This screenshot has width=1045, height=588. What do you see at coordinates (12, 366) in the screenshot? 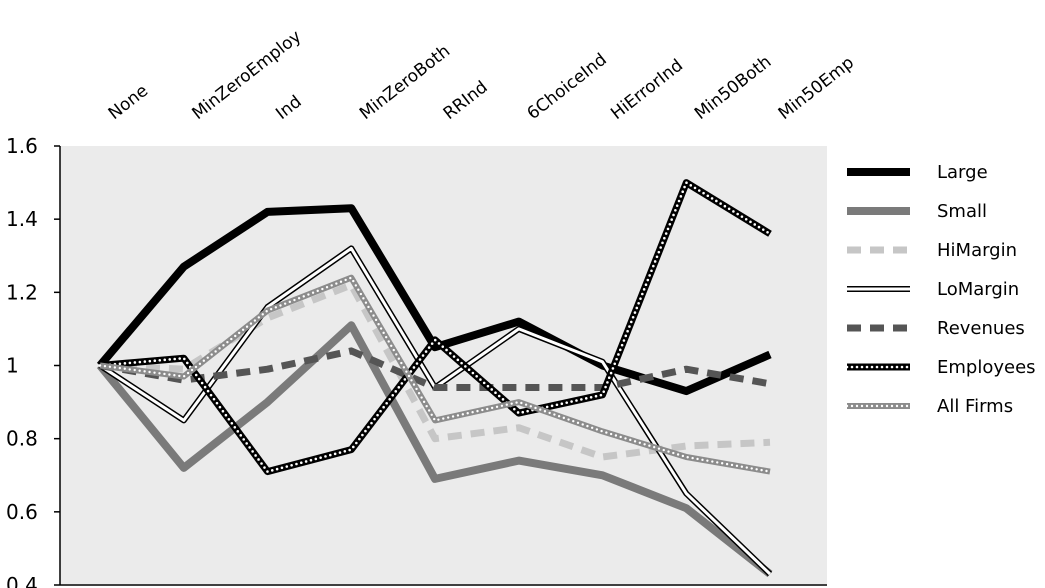
I see `y-tick-label: 1` at bounding box center [12, 366].